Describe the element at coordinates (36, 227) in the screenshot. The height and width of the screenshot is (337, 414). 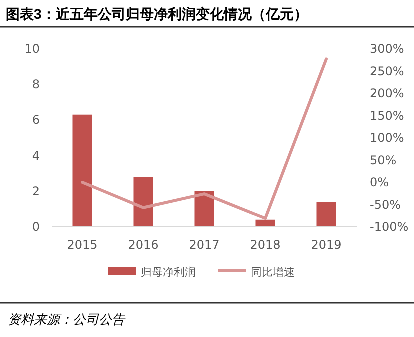
I see `y-tick-label: 0` at that location.